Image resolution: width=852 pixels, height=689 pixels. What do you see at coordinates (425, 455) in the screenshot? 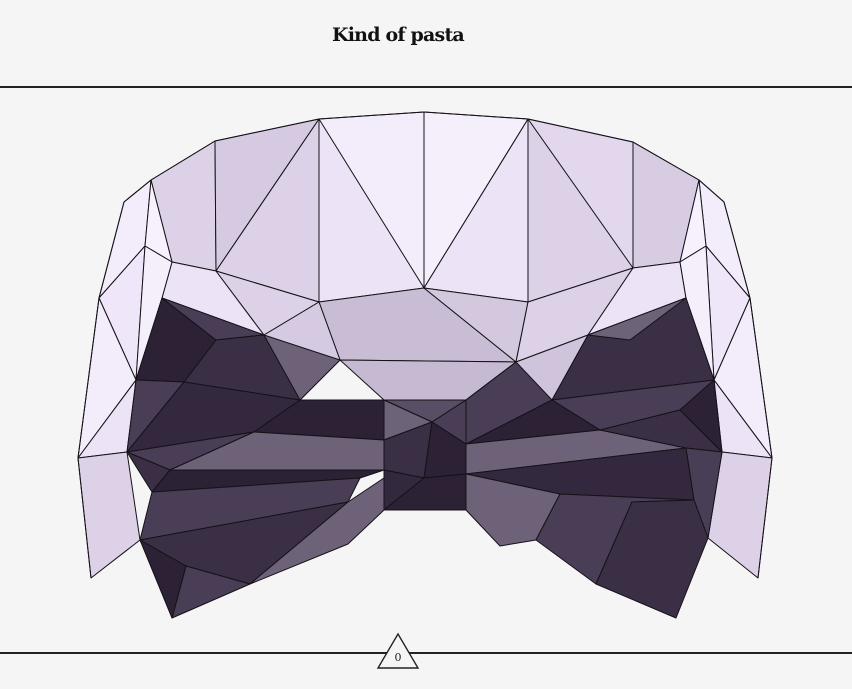
I see `pasta-center-knot` at bounding box center [425, 455].